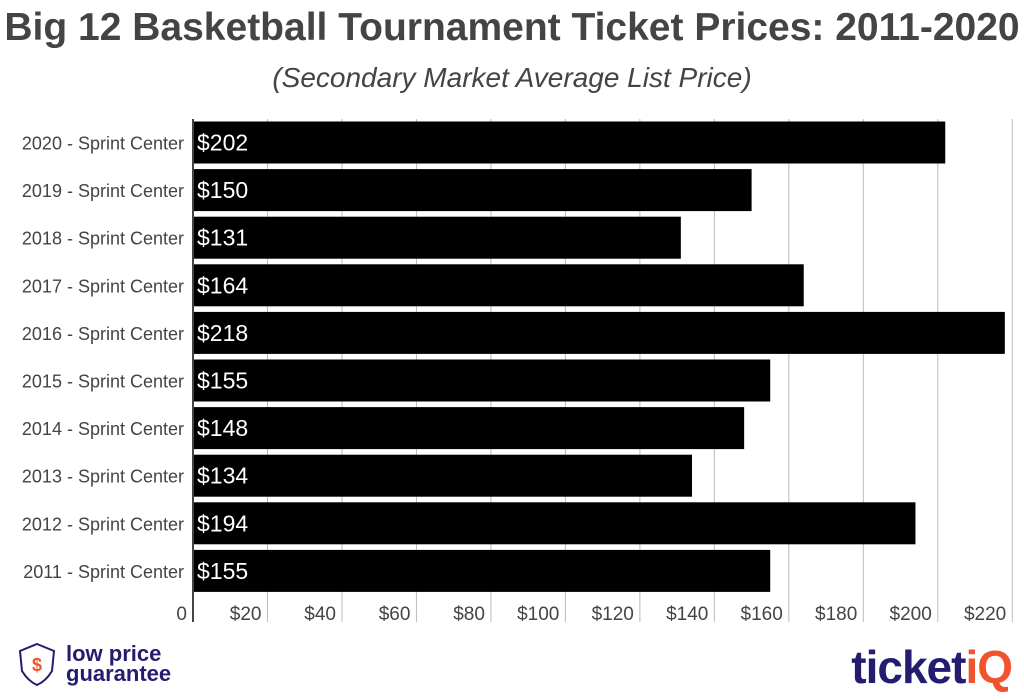 This screenshot has height=700, width=1024. Describe the element at coordinates (103, 382) in the screenshot. I see `category-label: 2015 - Sprint Center` at that location.